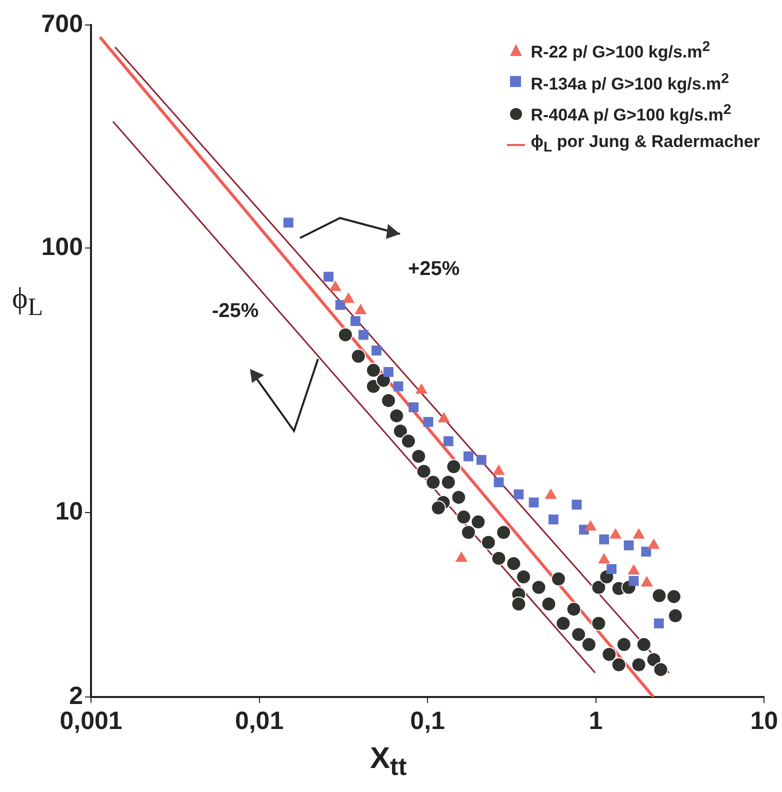 The width and height of the screenshot is (782, 792). I want to click on x-tick-label: 1, so click(595, 720).